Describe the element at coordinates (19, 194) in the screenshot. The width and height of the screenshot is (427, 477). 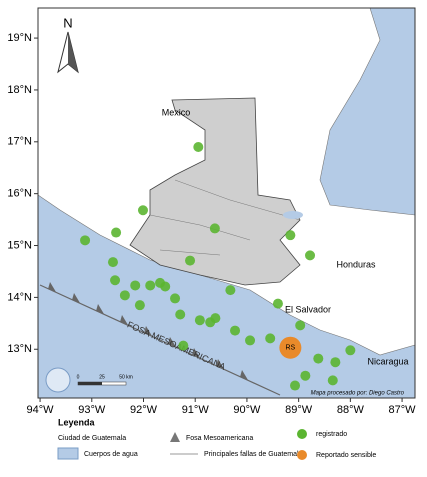
I see `y-tick-label: 16°N` at that location.